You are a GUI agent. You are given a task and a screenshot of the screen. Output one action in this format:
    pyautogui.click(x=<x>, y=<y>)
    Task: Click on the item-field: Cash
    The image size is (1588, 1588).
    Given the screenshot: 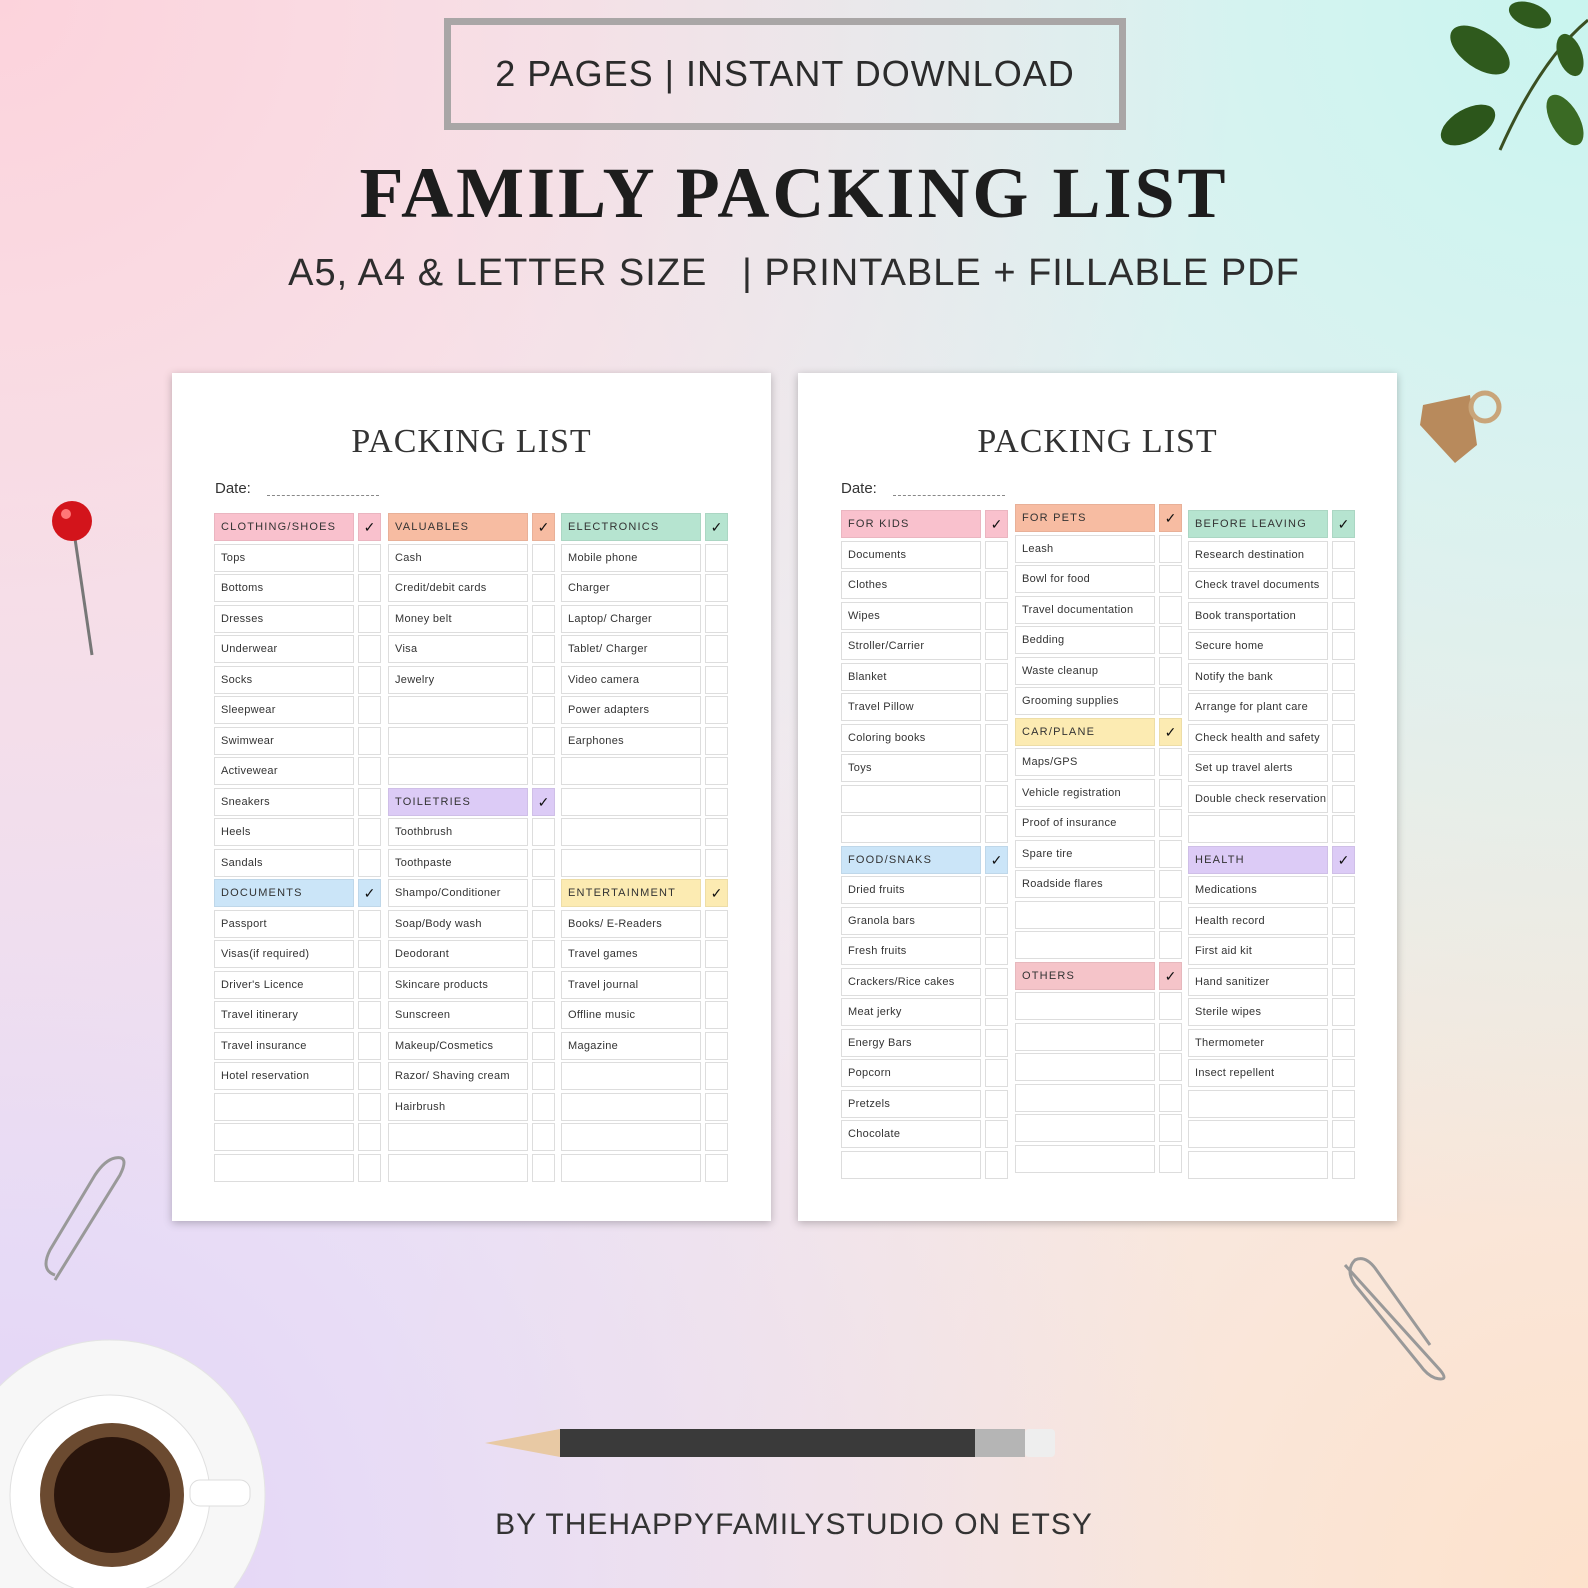 What is the action you would take?
    pyautogui.click(x=458, y=557)
    